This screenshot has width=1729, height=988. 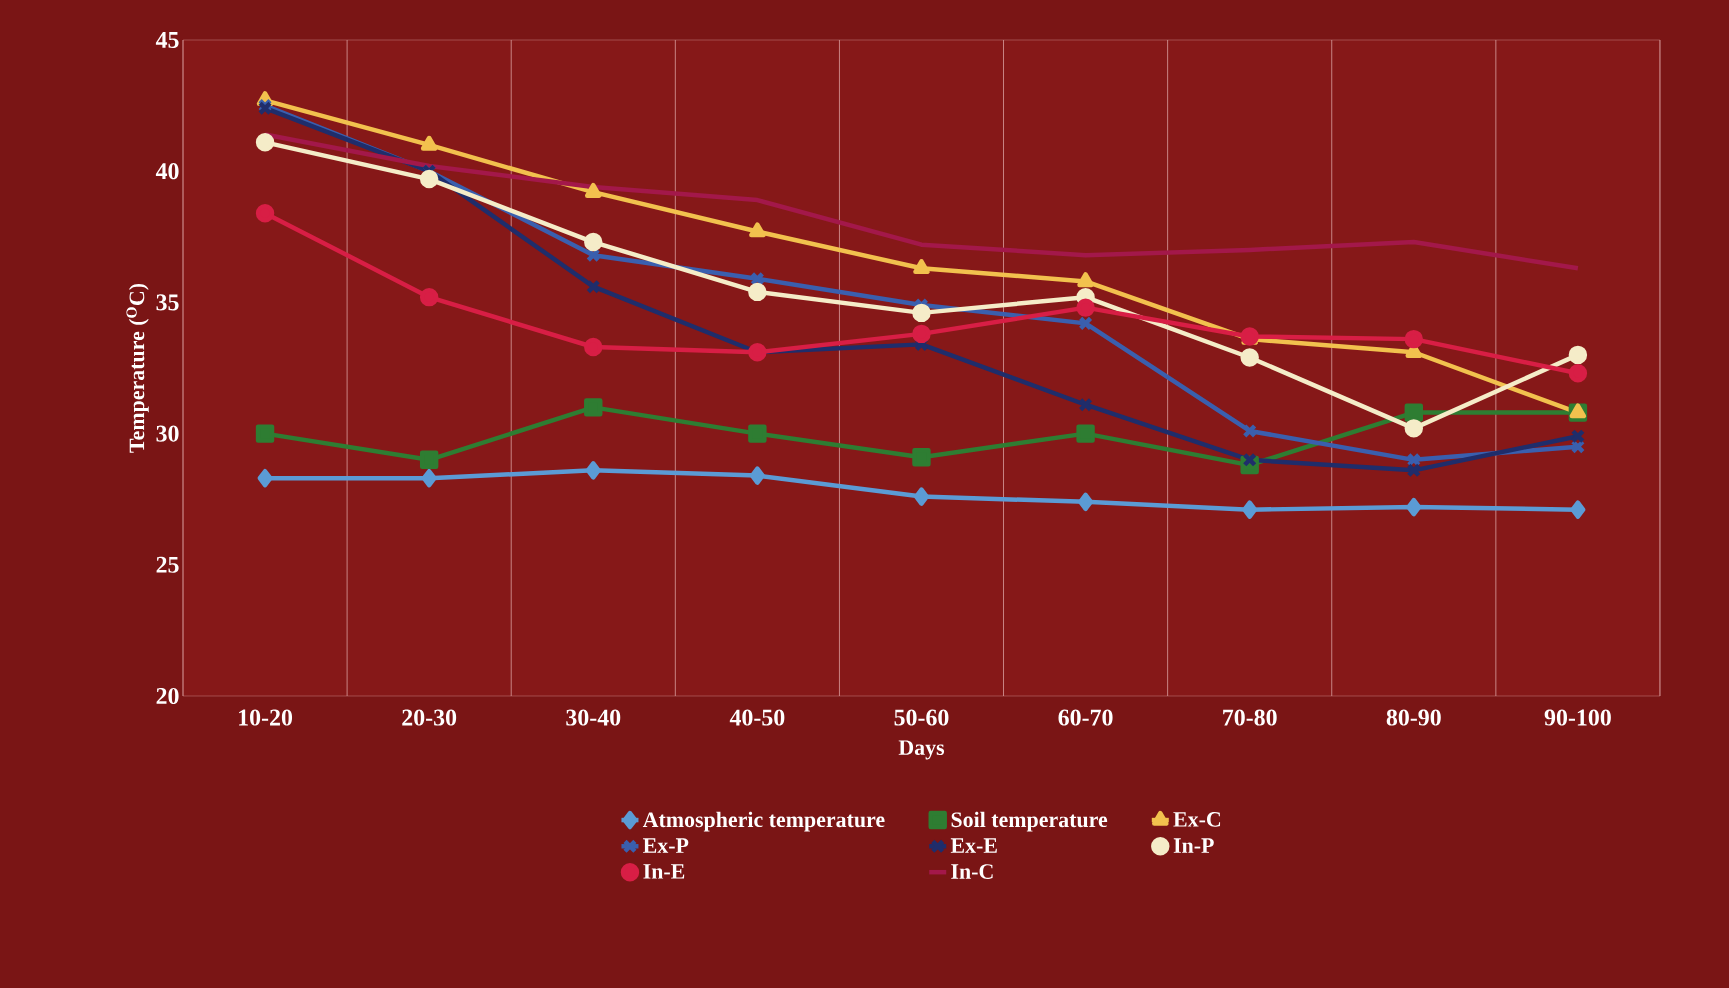 What do you see at coordinates (757, 717) in the screenshot?
I see `x-tick-label: 40-50` at bounding box center [757, 717].